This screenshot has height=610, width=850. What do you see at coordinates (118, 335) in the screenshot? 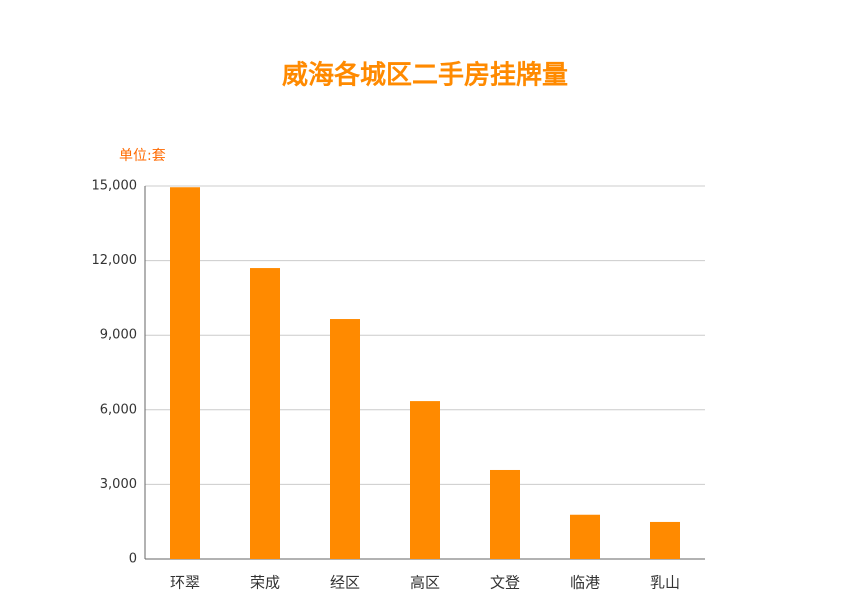
I see `y-tick-label: 9,000` at bounding box center [118, 335].